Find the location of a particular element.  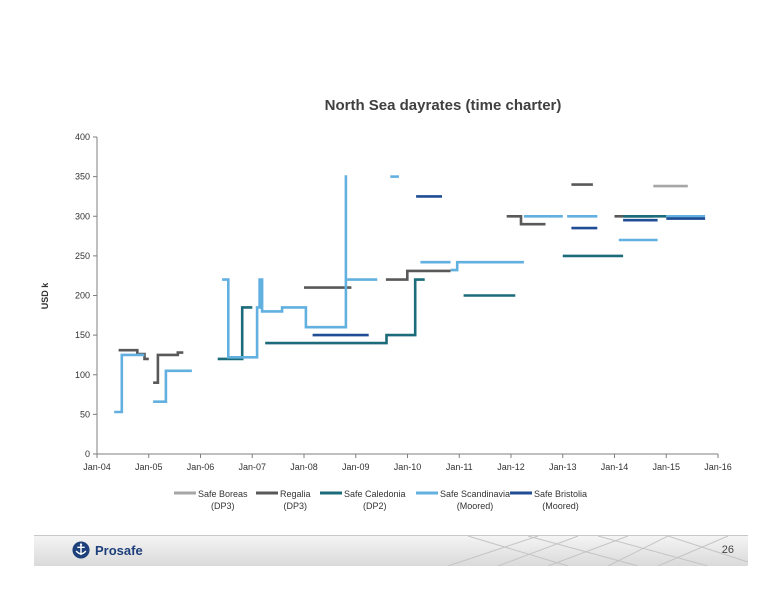

x-tick-label: Jan-10 is located at coordinates (408, 467).